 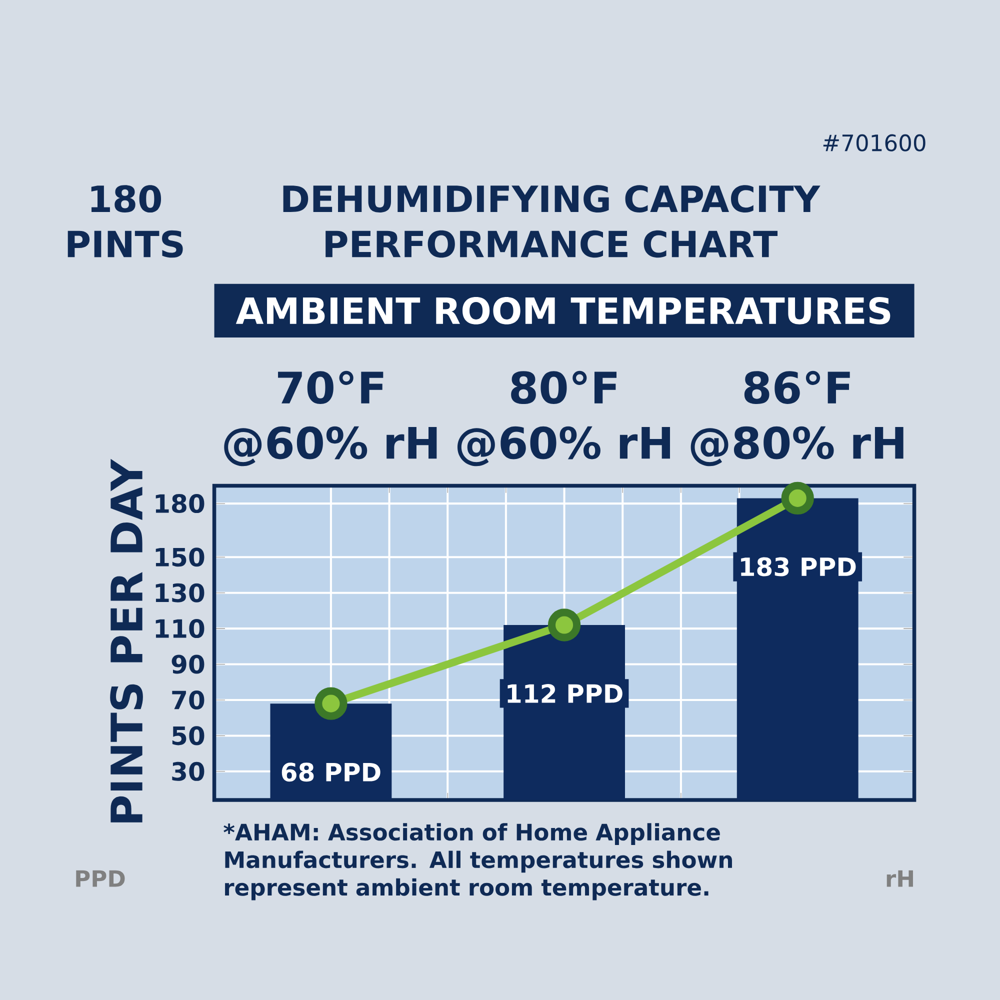 What do you see at coordinates (180, 557) in the screenshot?
I see `y-tick-label: 150` at bounding box center [180, 557].